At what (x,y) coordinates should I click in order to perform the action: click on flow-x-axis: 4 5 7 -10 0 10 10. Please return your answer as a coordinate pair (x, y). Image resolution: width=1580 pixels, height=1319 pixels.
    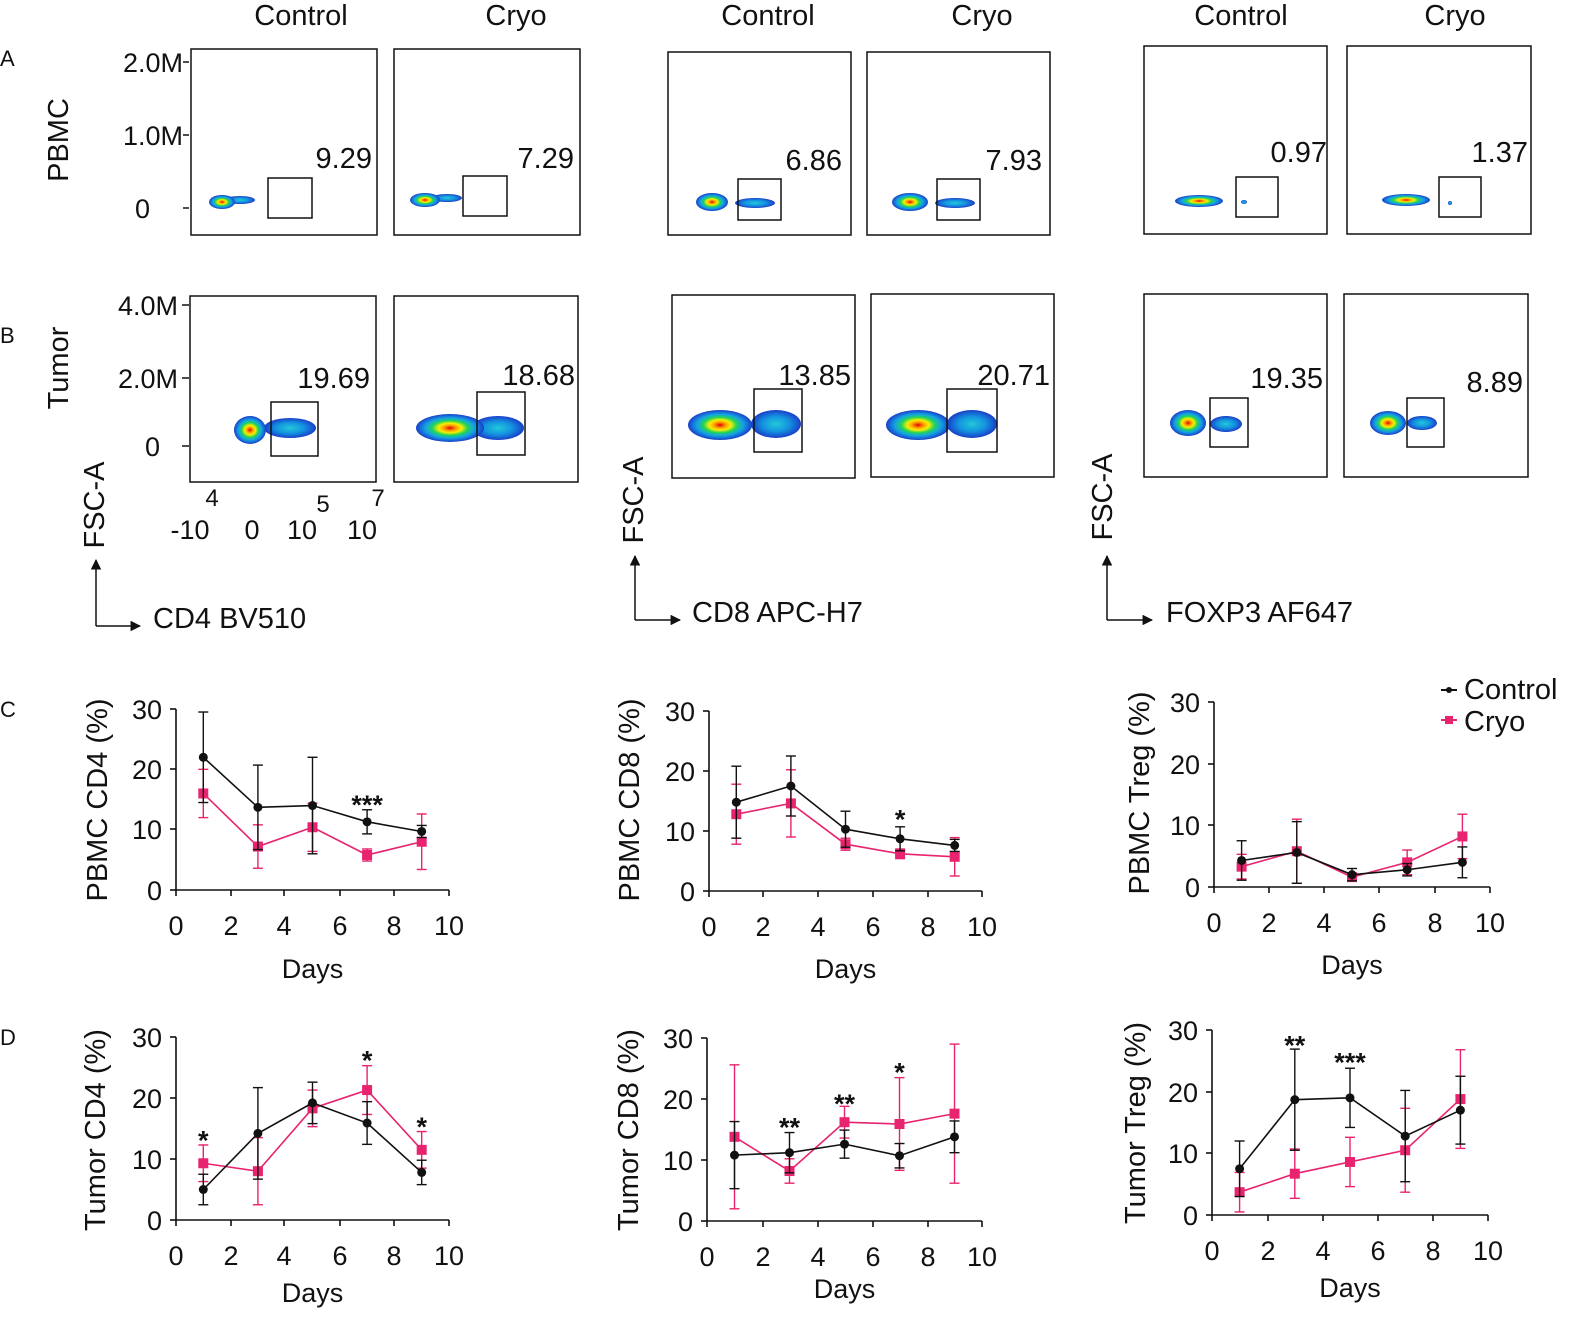
    Looking at the image, I should click on (277, 515).